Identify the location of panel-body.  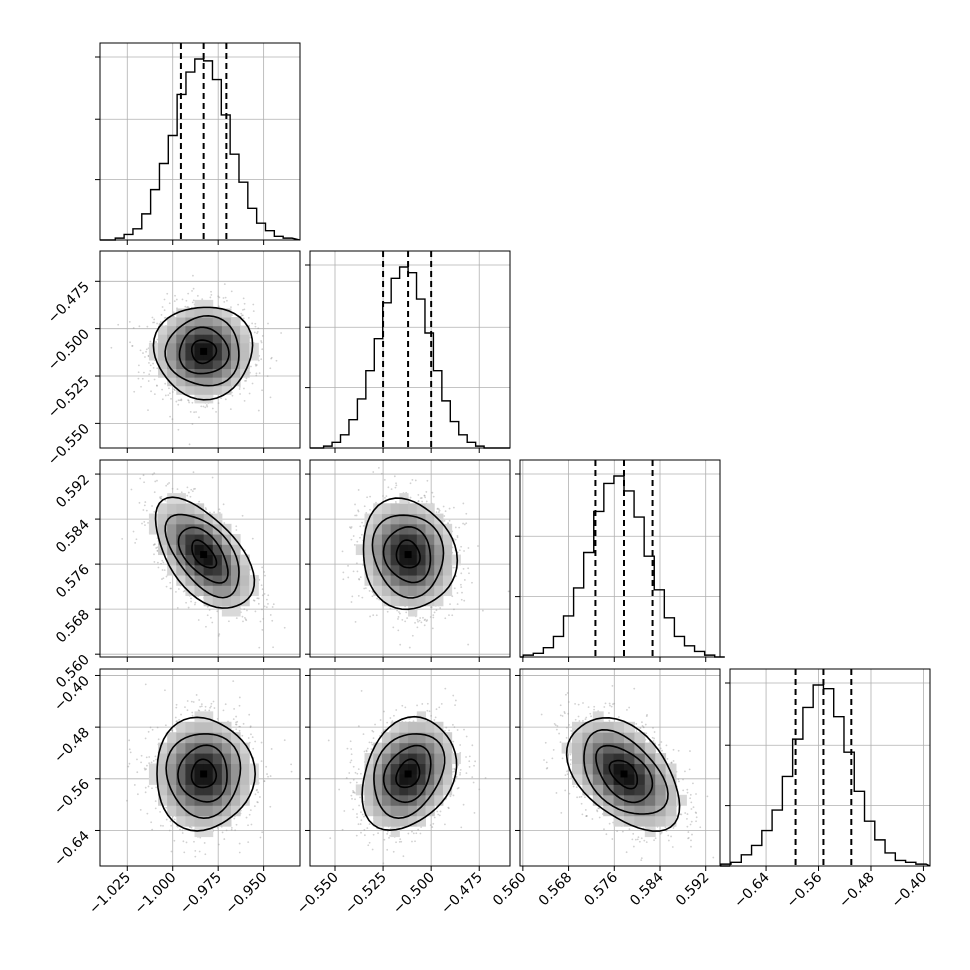
(200, 349).